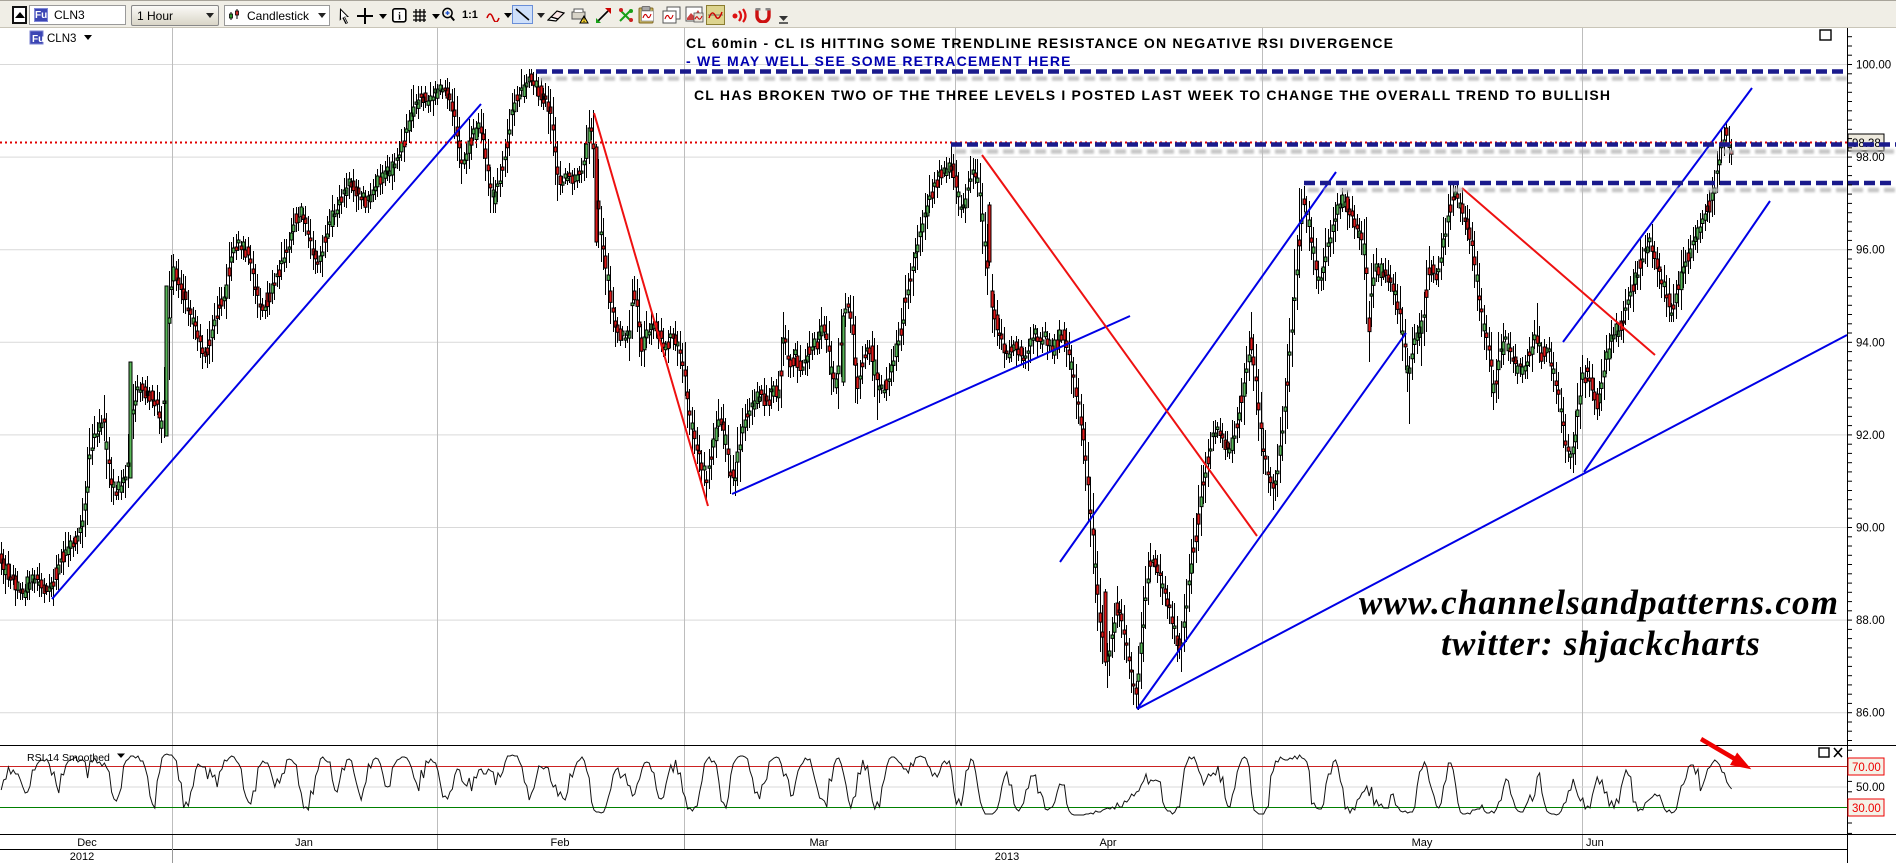 The image size is (1896, 863). What do you see at coordinates (1873, 66) in the screenshot?
I see `svg-text: 100.00` at bounding box center [1873, 66].